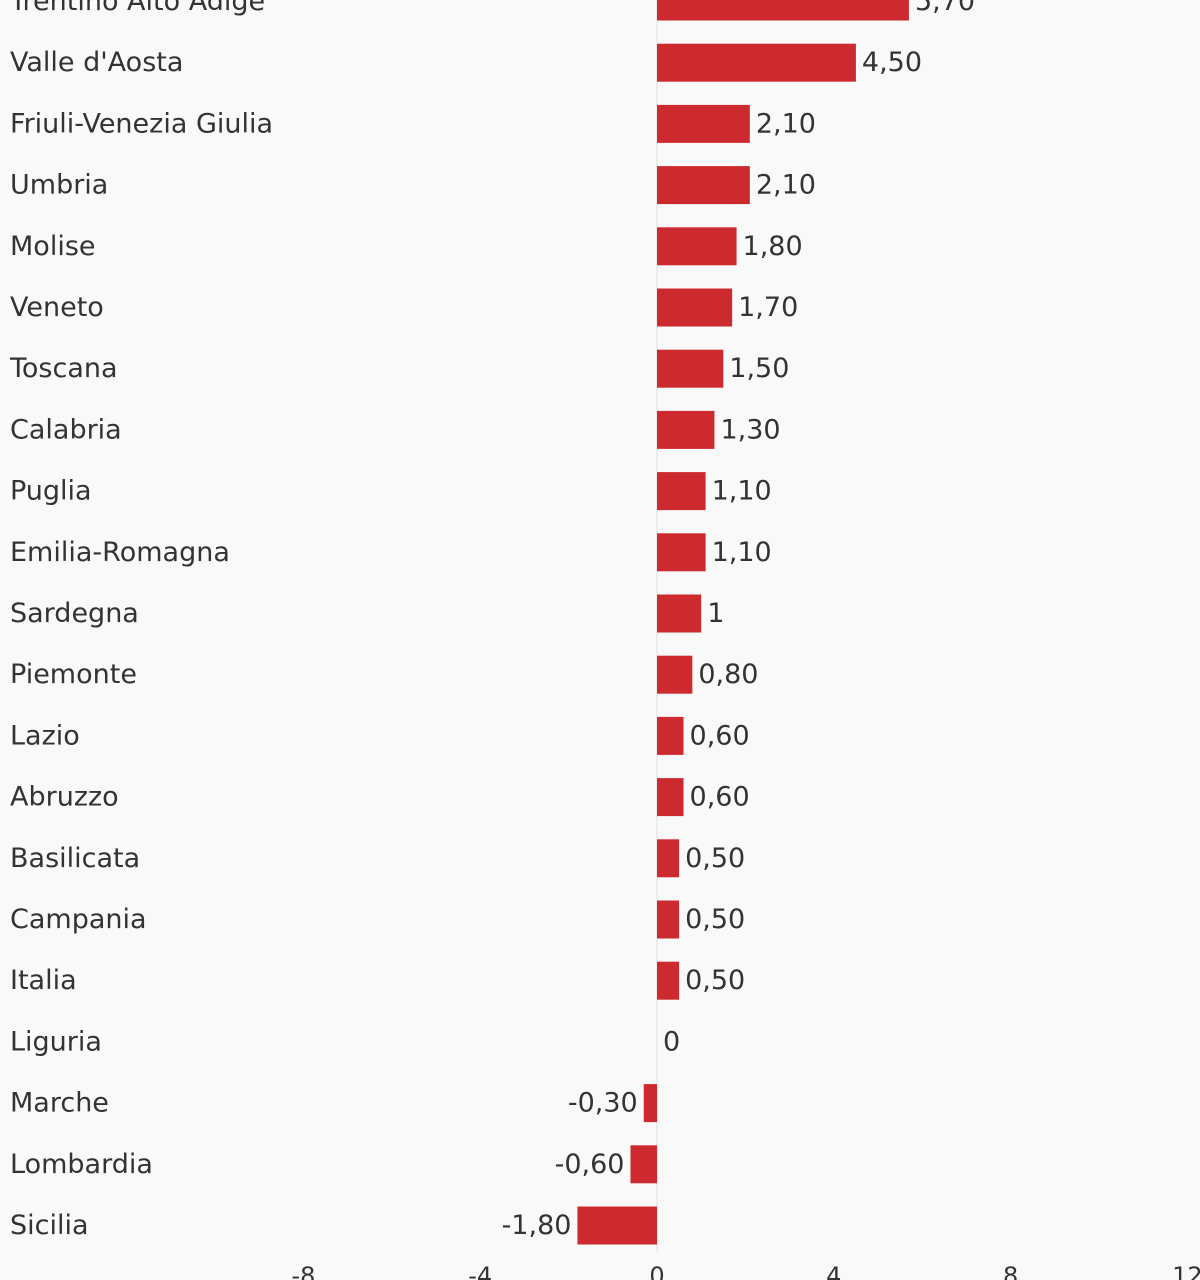 Image resolution: width=1200 pixels, height=1280 pixels. I want to click on data-label: 0, so click(671, 1041).